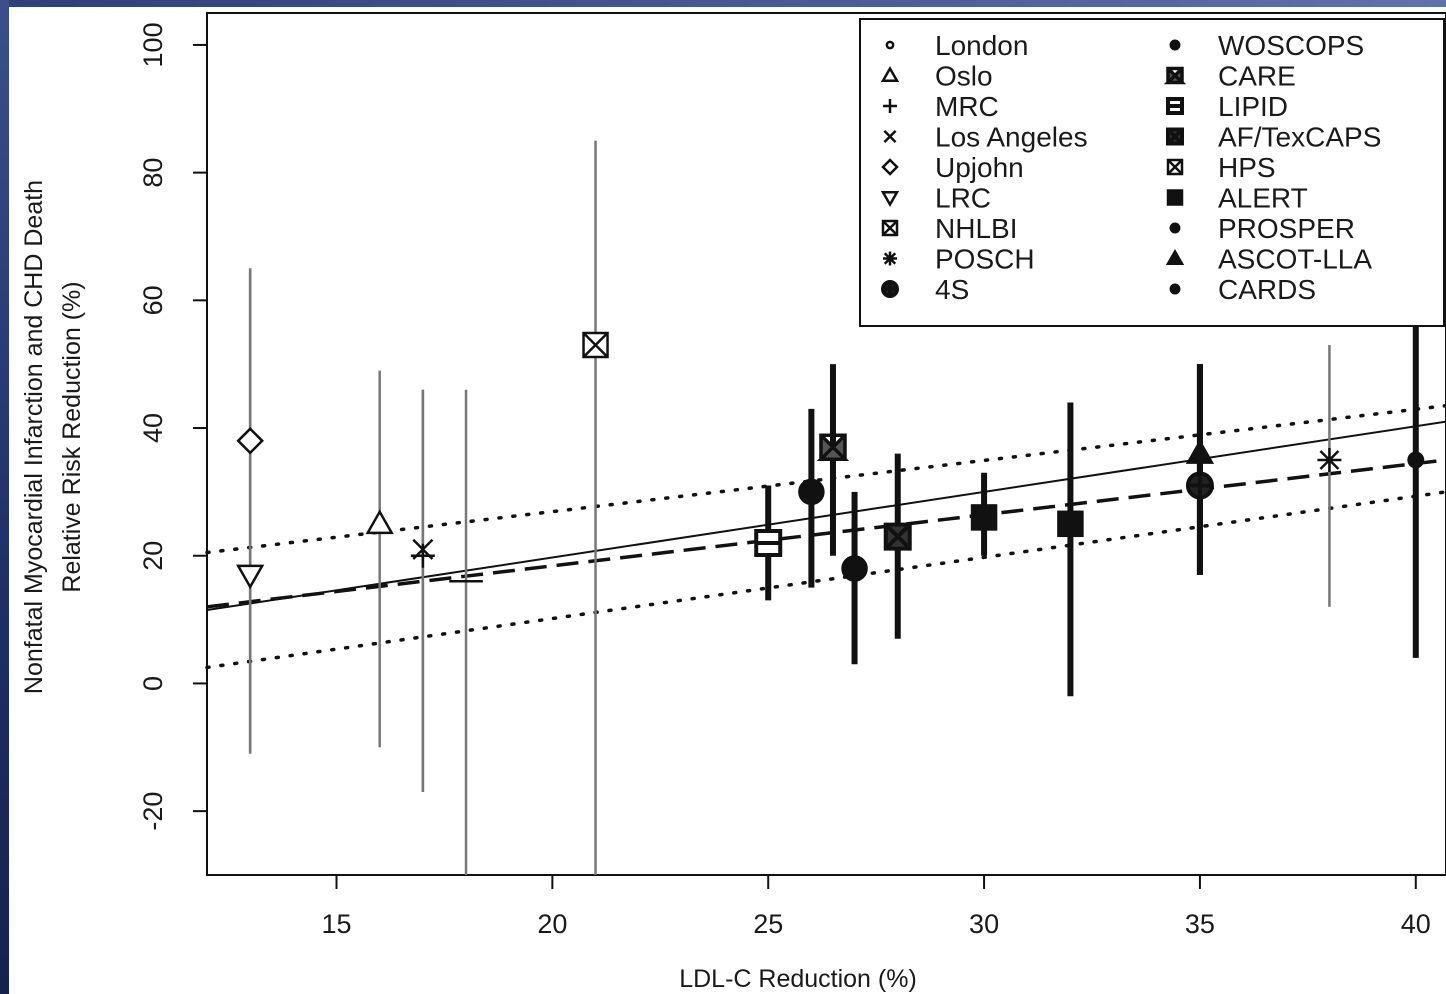 Image resolution: width=1446 pixels, height=994 pixels. Describe the element at coordinates (833, 447) in the screenshot. I see `marker-care` at that location.